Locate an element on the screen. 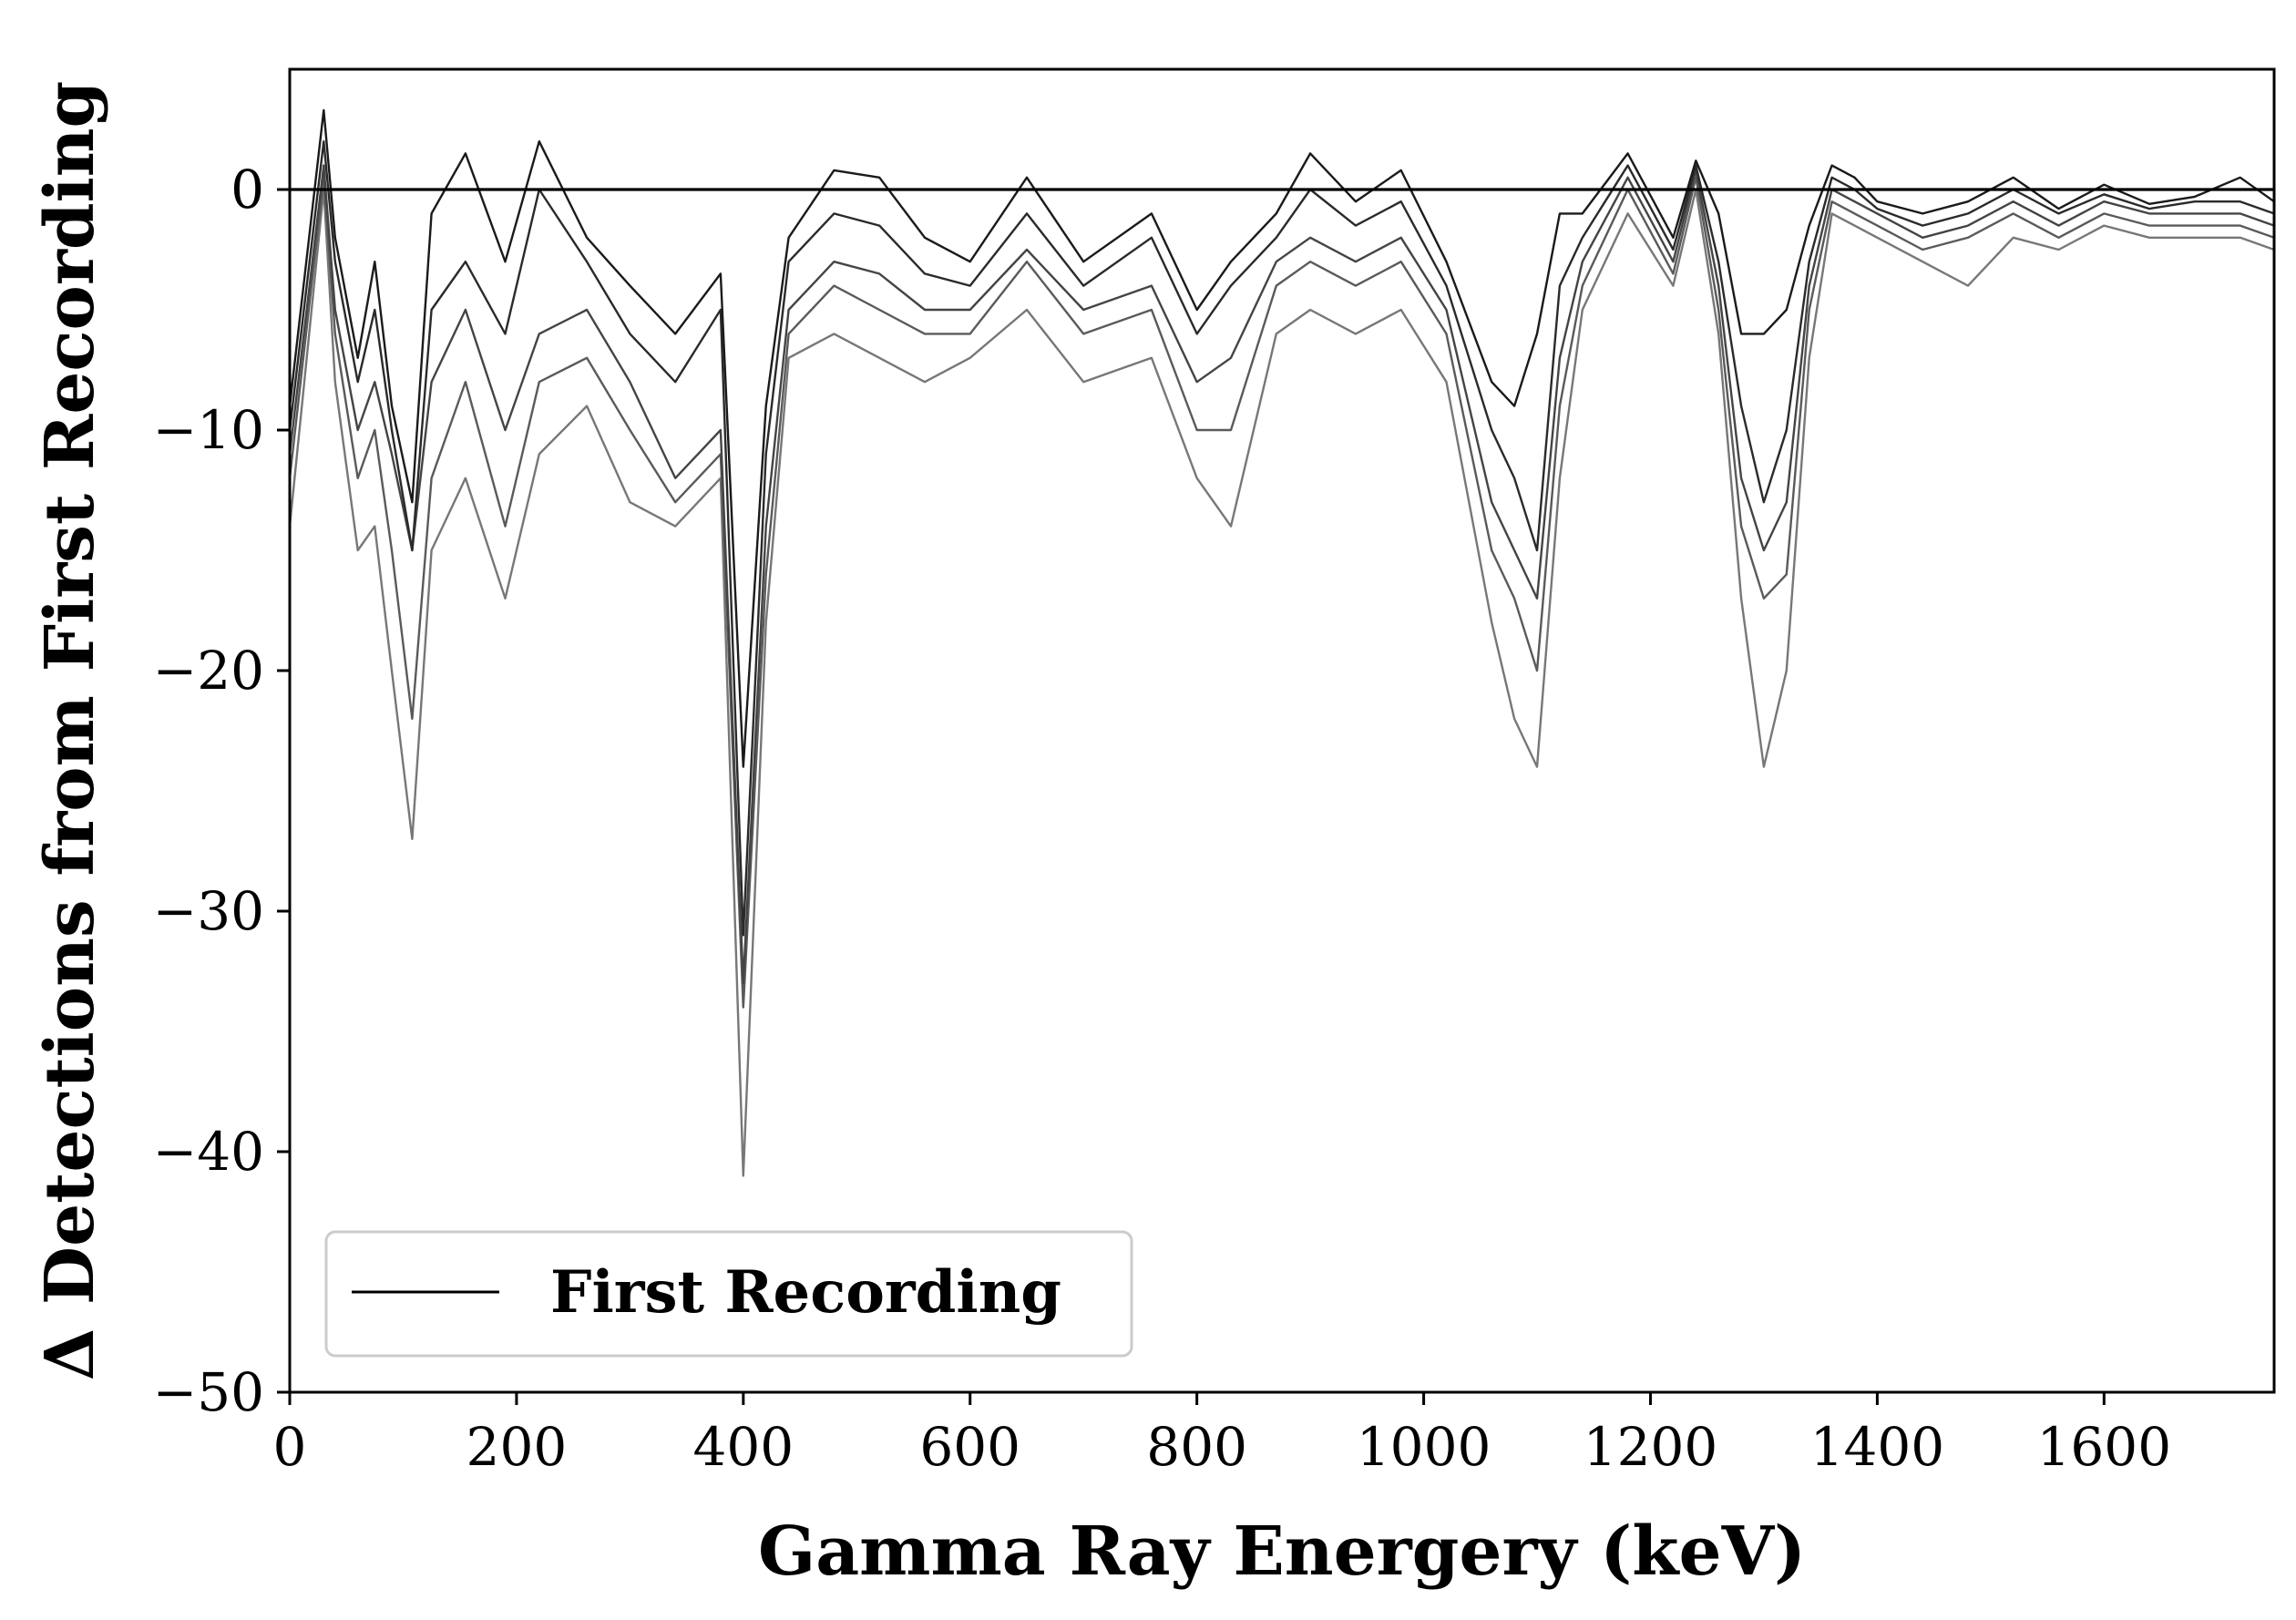 This screenshot has width=2296, height=1620. y-tick-label: −50 is located at coordinates (209, 1392).